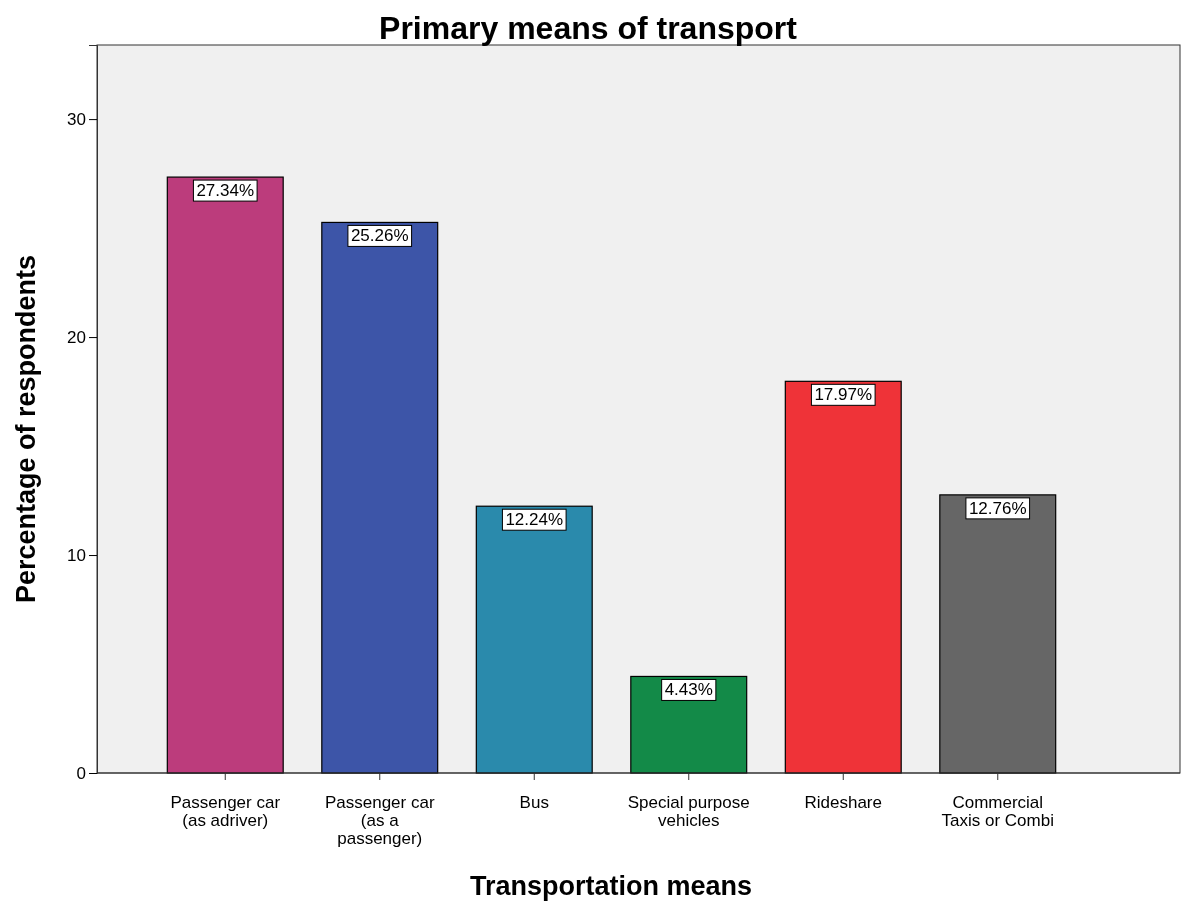  What do you see at coordinates (76, 555) in the screenshot?
I see `y-tick-label: 10` at bounding box center [76, 555].